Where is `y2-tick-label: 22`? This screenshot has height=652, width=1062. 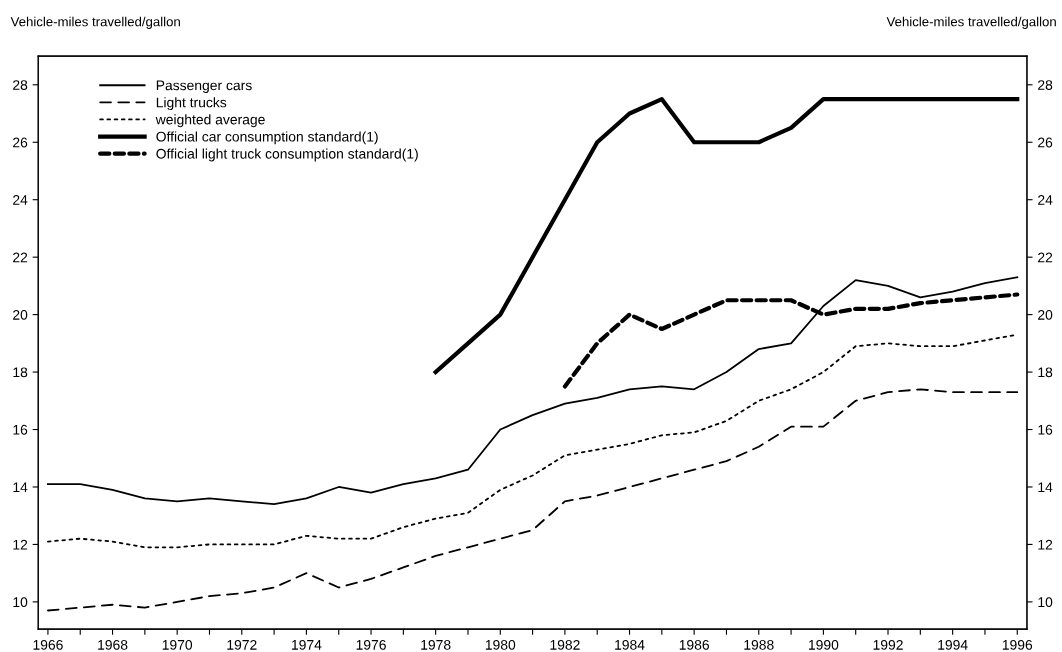
y2-tick-label: 22 is located at coordinates (1045, 257).